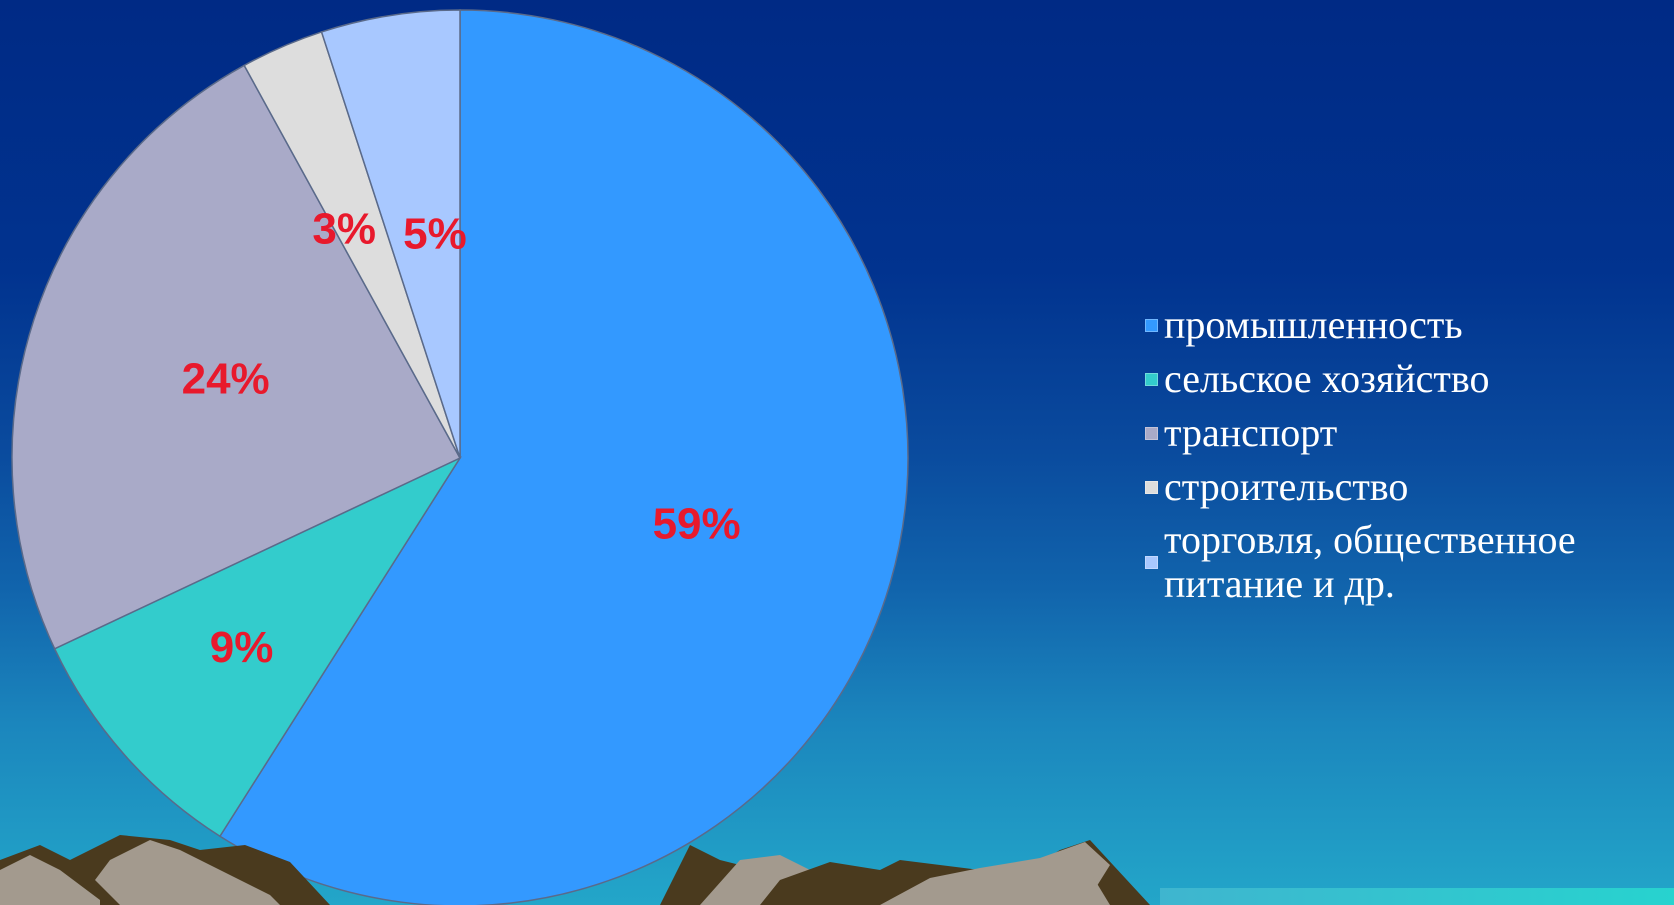 The height and width of the screenshot is (905, 1674). Describe the element at coordinates (1417, 896) in the screenshot. I see `slide-accent-bar` at that location.